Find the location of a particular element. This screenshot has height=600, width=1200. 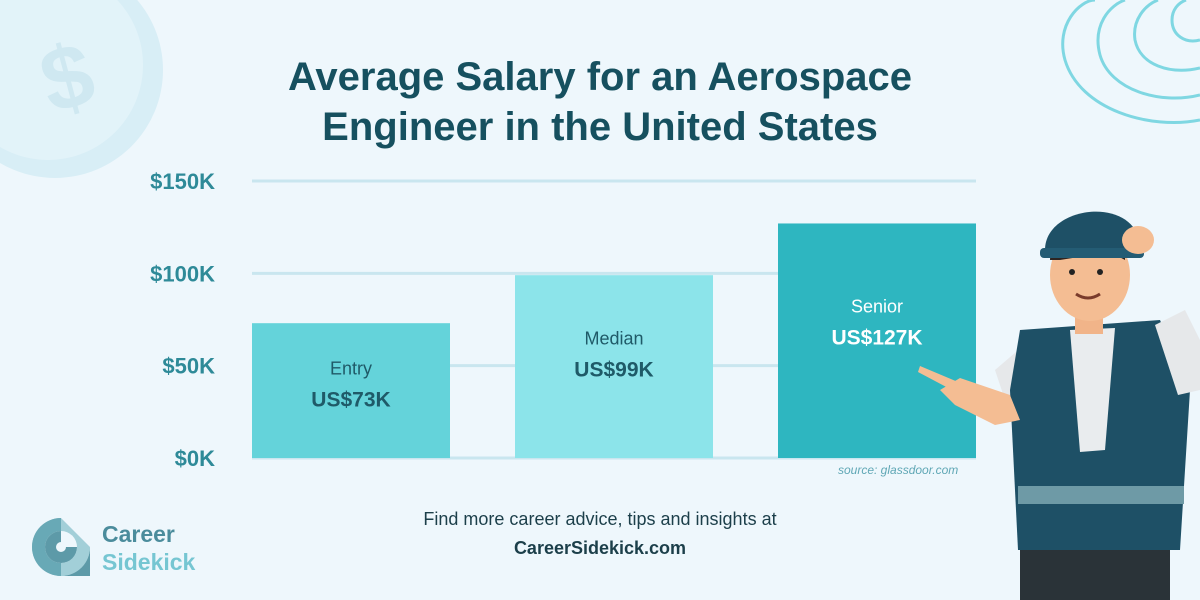

y-axis-ticks: $0K $50K $100K $150K is located at coordinates (182, 320).